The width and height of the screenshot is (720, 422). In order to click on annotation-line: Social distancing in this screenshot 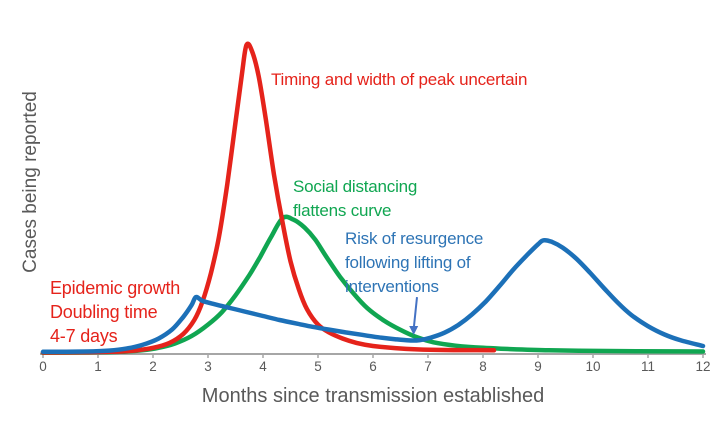, I will do `click(355, 186)`.